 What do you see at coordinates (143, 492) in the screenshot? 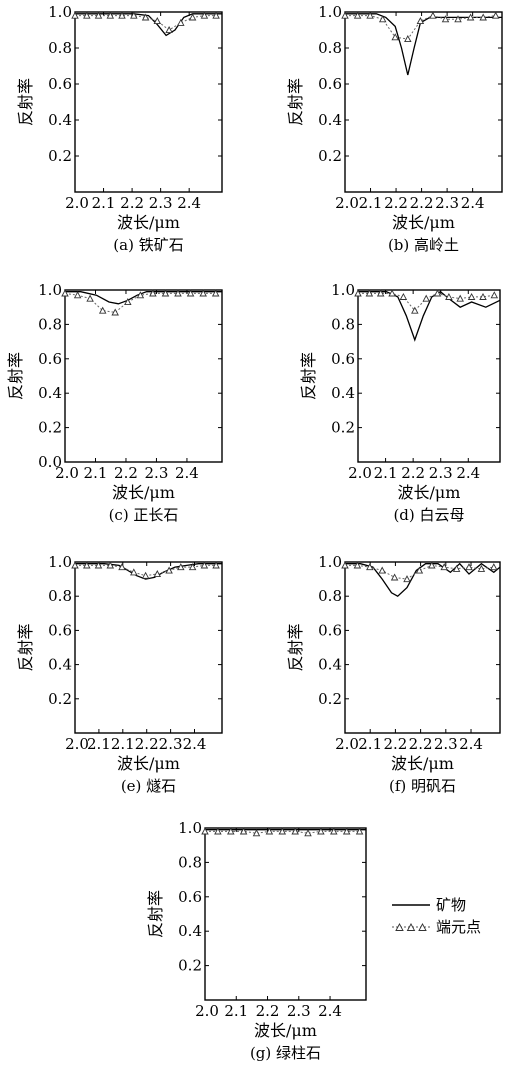
I see `x-axis-title: 波长/μm` at bounding box center [143, 492].